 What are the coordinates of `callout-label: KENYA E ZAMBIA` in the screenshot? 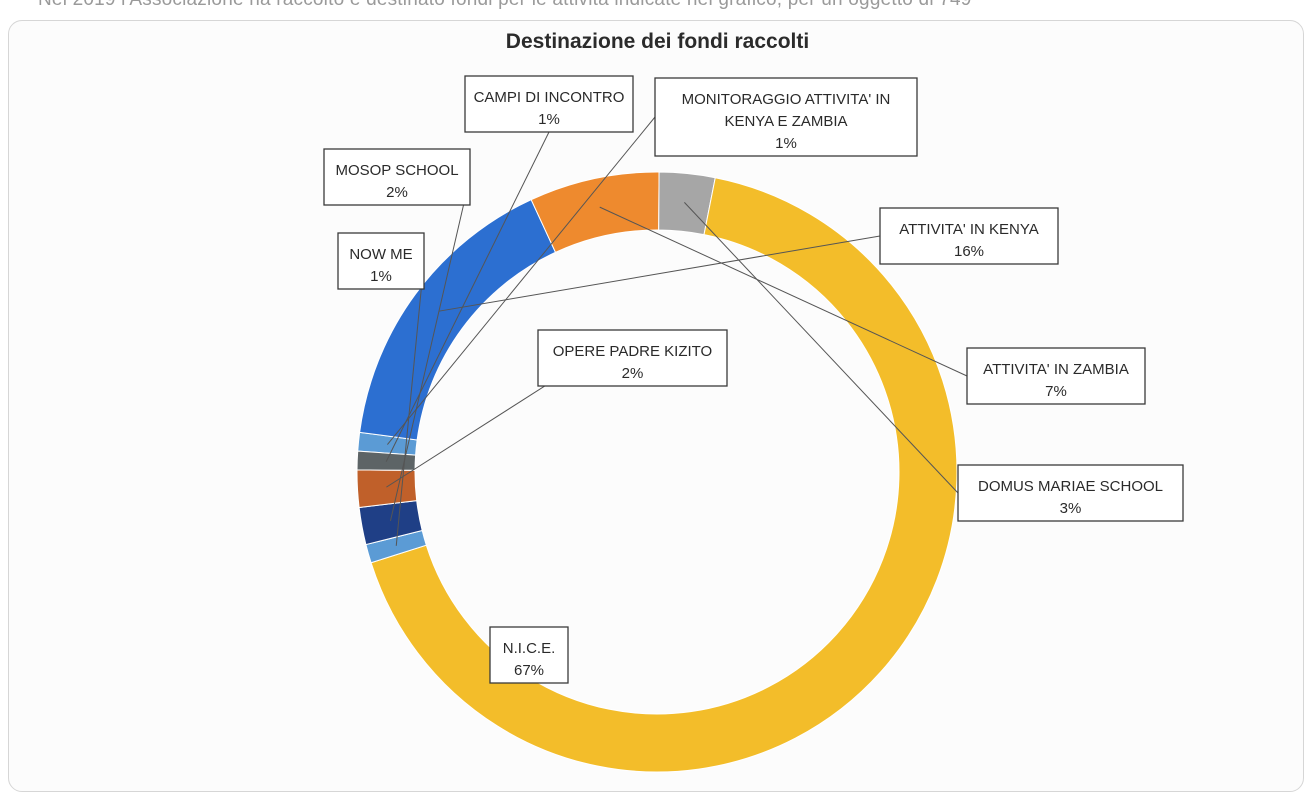 It's located at (785, 121).